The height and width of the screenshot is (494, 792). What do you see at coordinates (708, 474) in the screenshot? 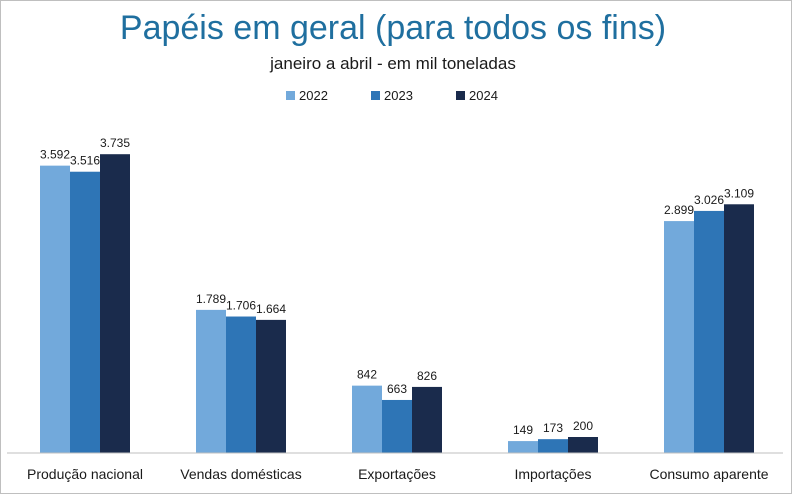
I see `category-label-consumo-aparente: Consumo aparente` at bounding box center [708, 474].